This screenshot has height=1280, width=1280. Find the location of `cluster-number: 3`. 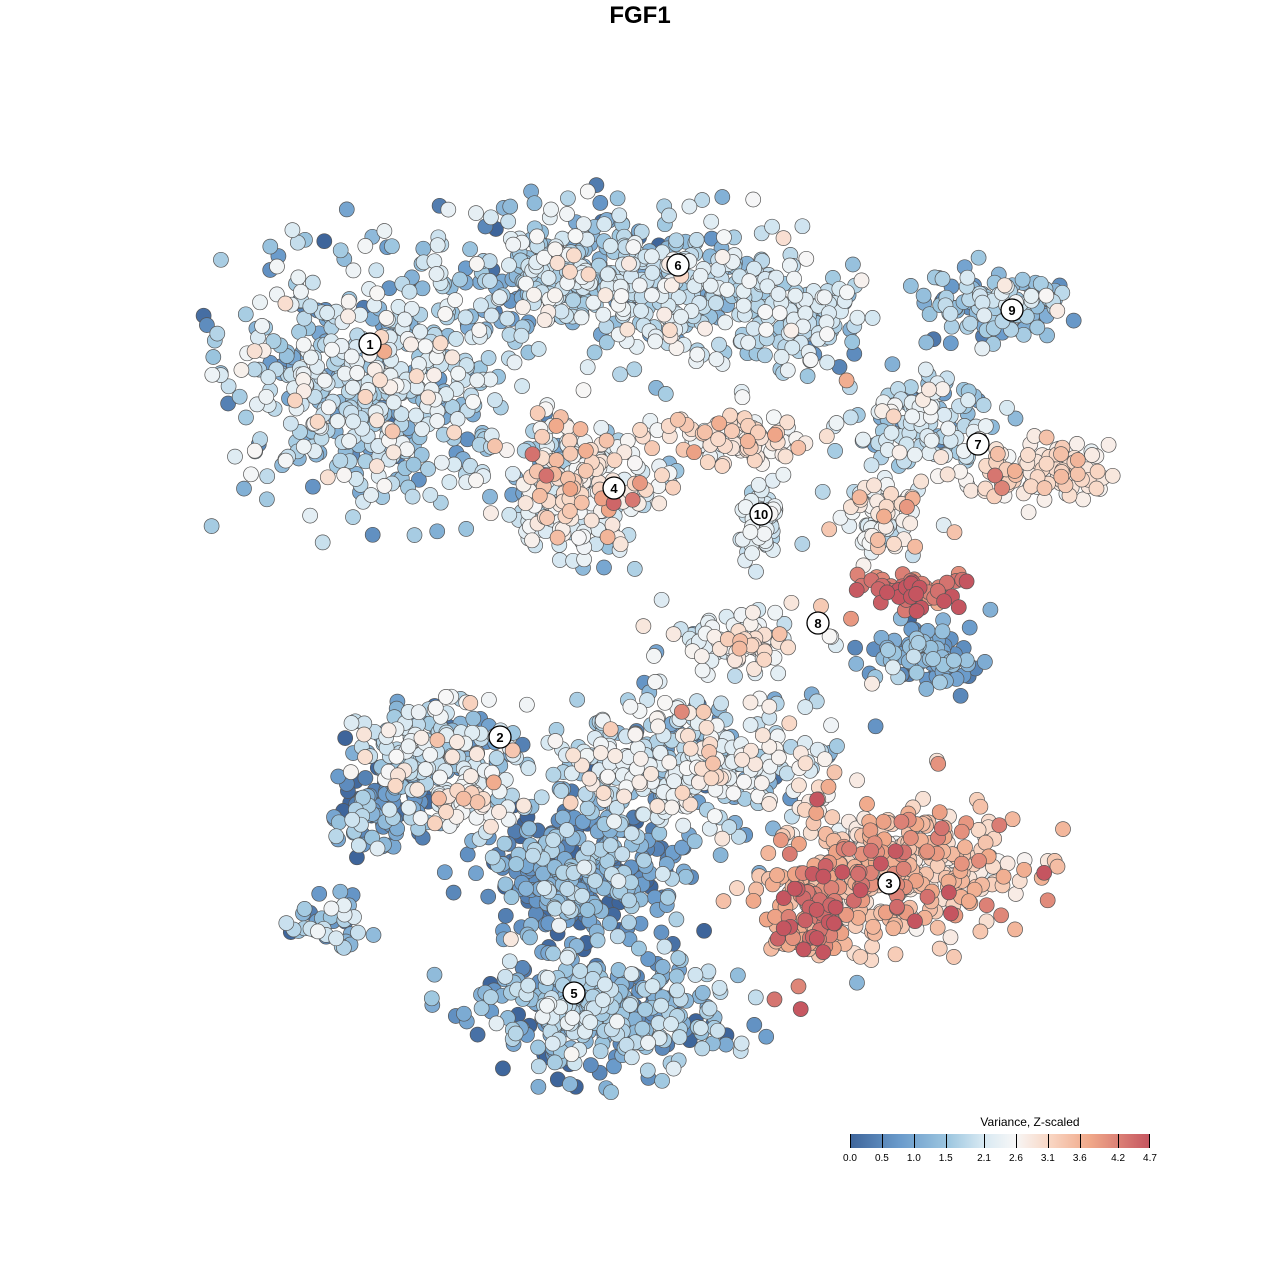

cluster-number: 3 is located at coordinates (888, 883).